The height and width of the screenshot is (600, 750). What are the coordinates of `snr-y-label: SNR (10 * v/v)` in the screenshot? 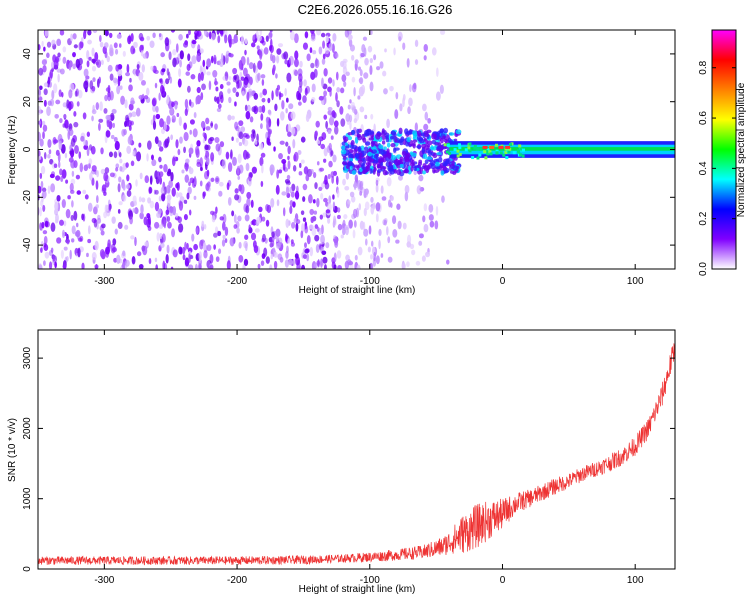 It's located at (12, 450).